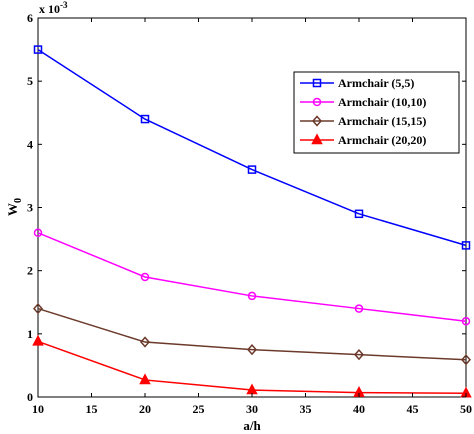 The image size is (474, 434). What do you see at coordinates (30, 81) in the screenshot?
I see `y-tick-label: 5` at bounding box center [30, 81].